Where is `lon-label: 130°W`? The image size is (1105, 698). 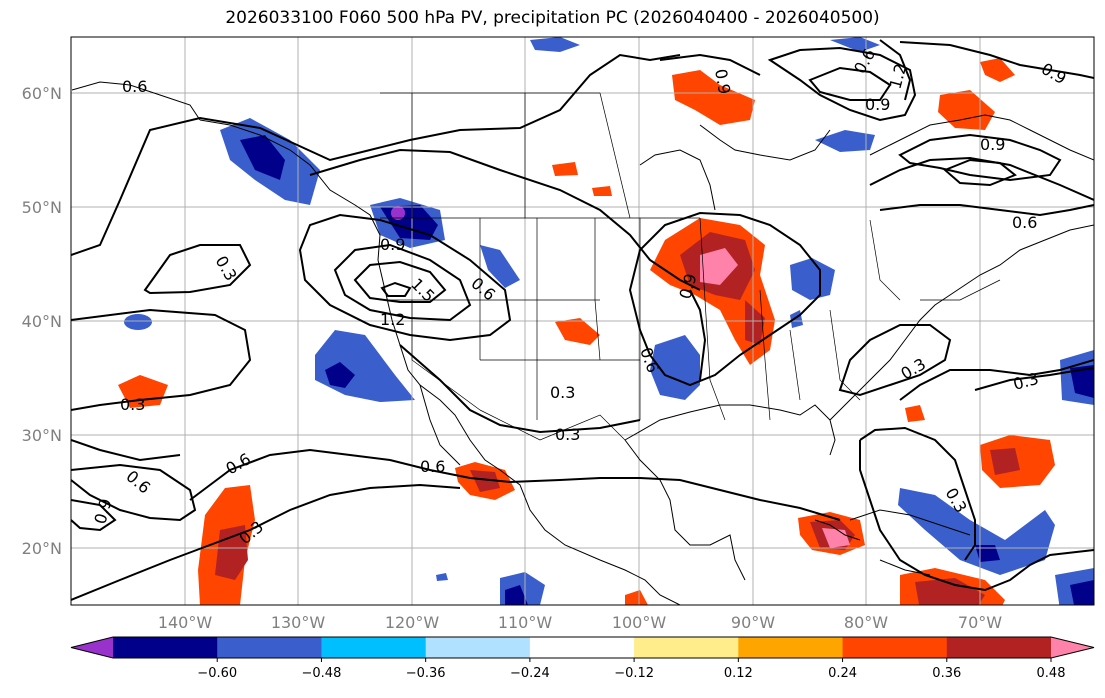 lon-label: 130°W is located at coordinates (298, 622).